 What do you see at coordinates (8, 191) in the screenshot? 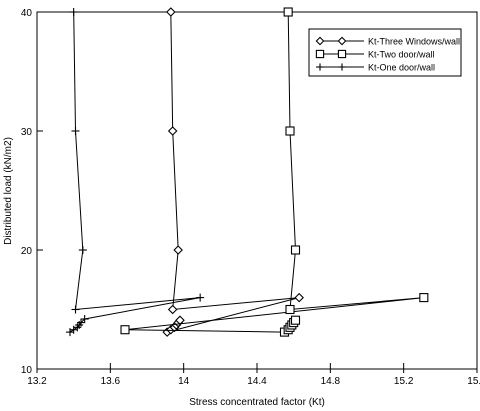
I see `y-axis-label: Distributed load (kN/m2)` at bounding box center [8, 191].